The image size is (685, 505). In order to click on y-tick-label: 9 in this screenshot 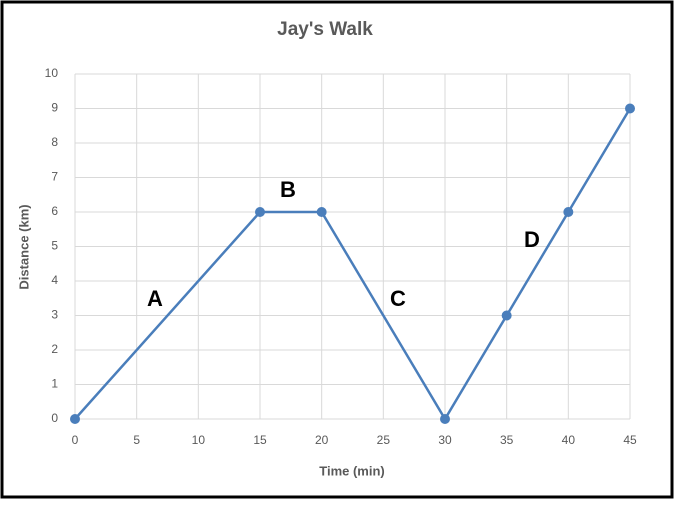, I will do `click(54, 108)`.